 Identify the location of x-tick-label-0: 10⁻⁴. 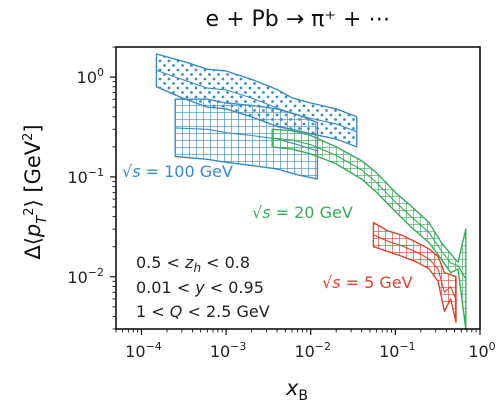
(143, 350).